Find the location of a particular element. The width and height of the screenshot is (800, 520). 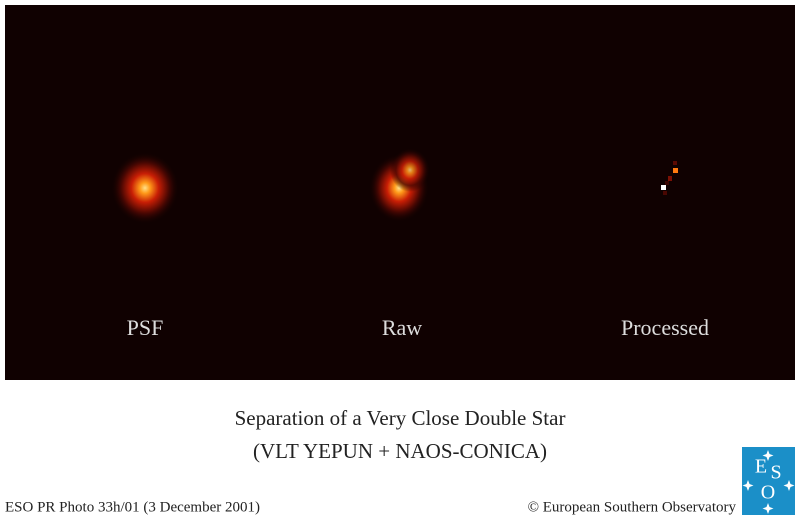

logo-letter: S is located at coordinates (775, 473).